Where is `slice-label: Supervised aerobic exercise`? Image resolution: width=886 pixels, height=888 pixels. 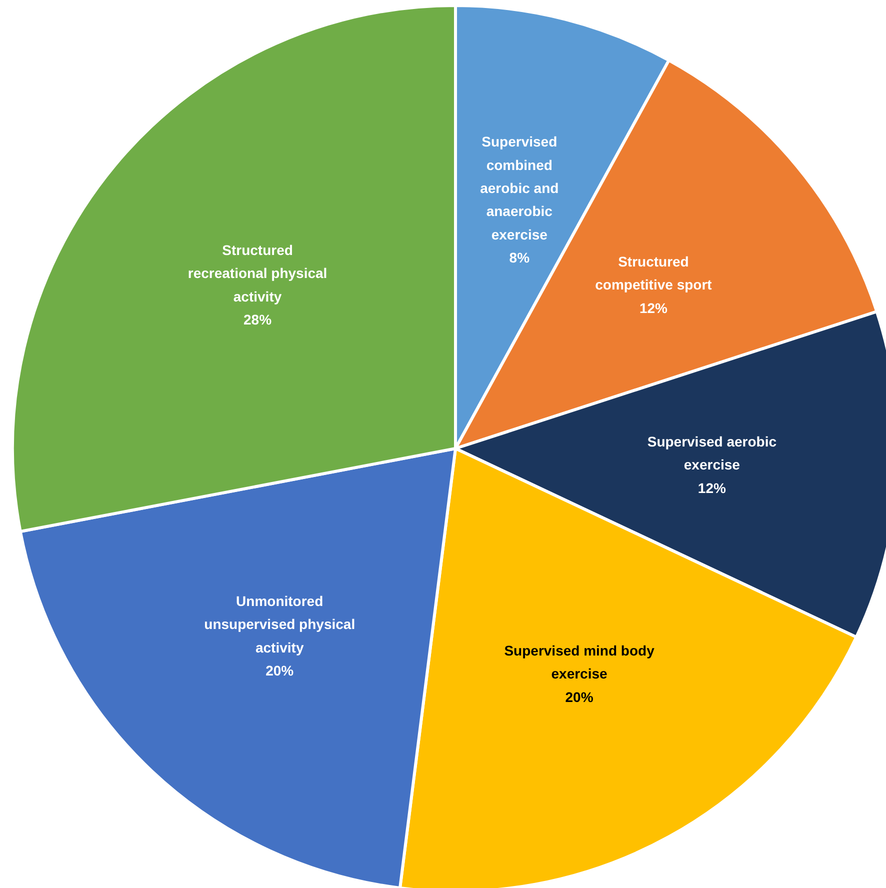
slice-label: Supervised aerobic exercise is located at coordinates (712, 453).